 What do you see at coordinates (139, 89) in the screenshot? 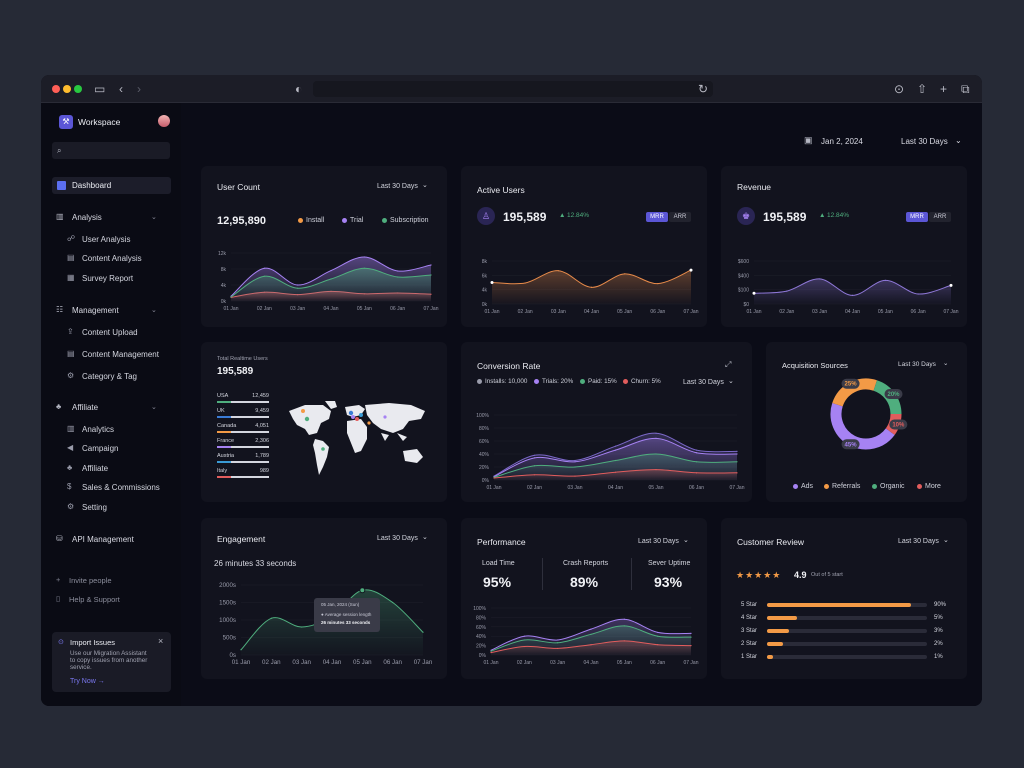
I see `forward-icon: ›` at bounding box center [139, 89].